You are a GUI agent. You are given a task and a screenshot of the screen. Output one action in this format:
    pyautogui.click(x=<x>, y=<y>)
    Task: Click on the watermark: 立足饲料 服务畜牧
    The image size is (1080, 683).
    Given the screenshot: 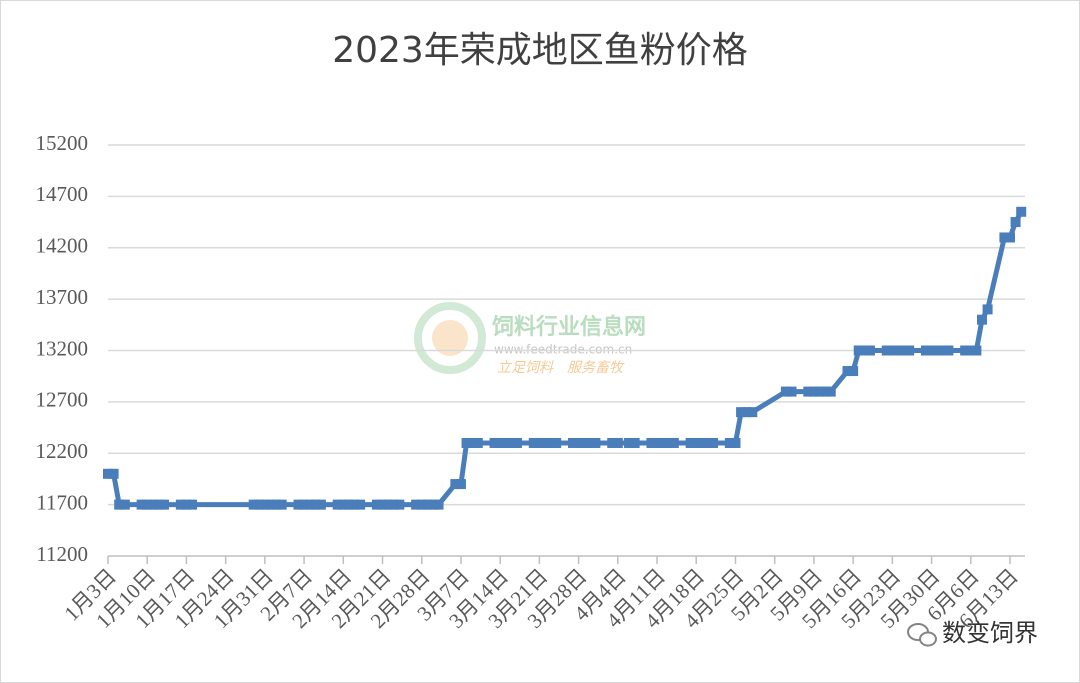 What is the action you would take?
    pyautogui.click(x=561, y=368)
    